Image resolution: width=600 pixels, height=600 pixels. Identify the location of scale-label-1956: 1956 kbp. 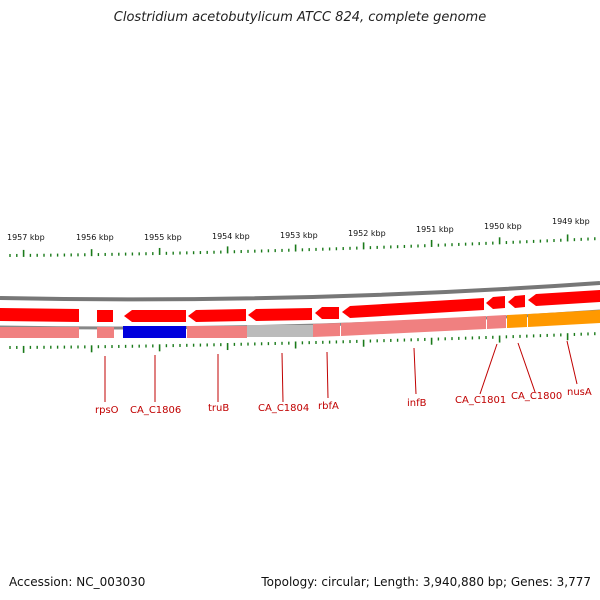
(95, 237).